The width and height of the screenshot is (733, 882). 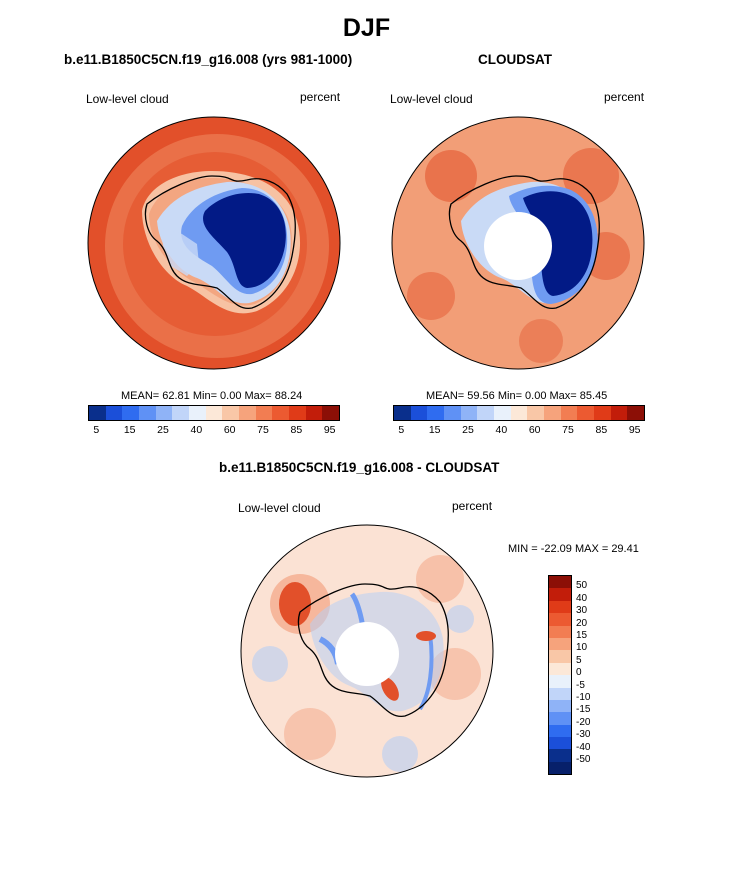 I want to click on panel2-colorbar-tick-label: 95, so click(x=634, y=430).